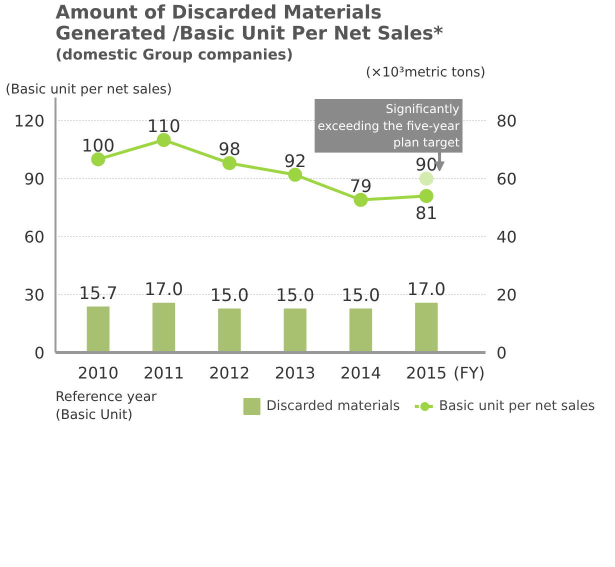 The image size is (615, 567). I want to click on legend-label: Basic unit per net sales, so click(516, 406).